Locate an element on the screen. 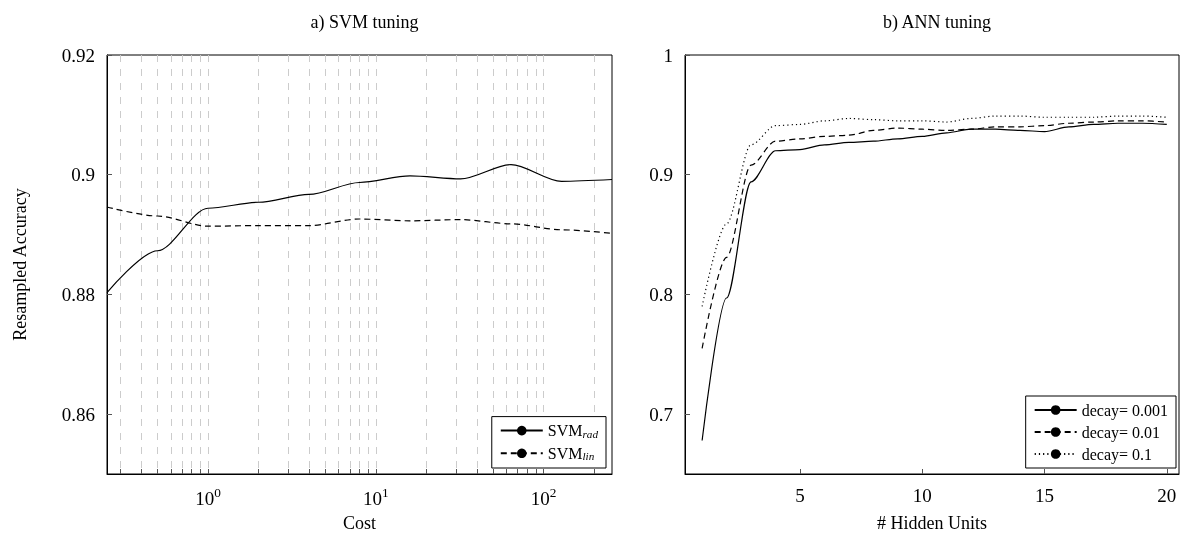 Image resolution: width=1190 pixels, height=546 pixels. x-tick-label: 10 is located at coordinates (922, 495).